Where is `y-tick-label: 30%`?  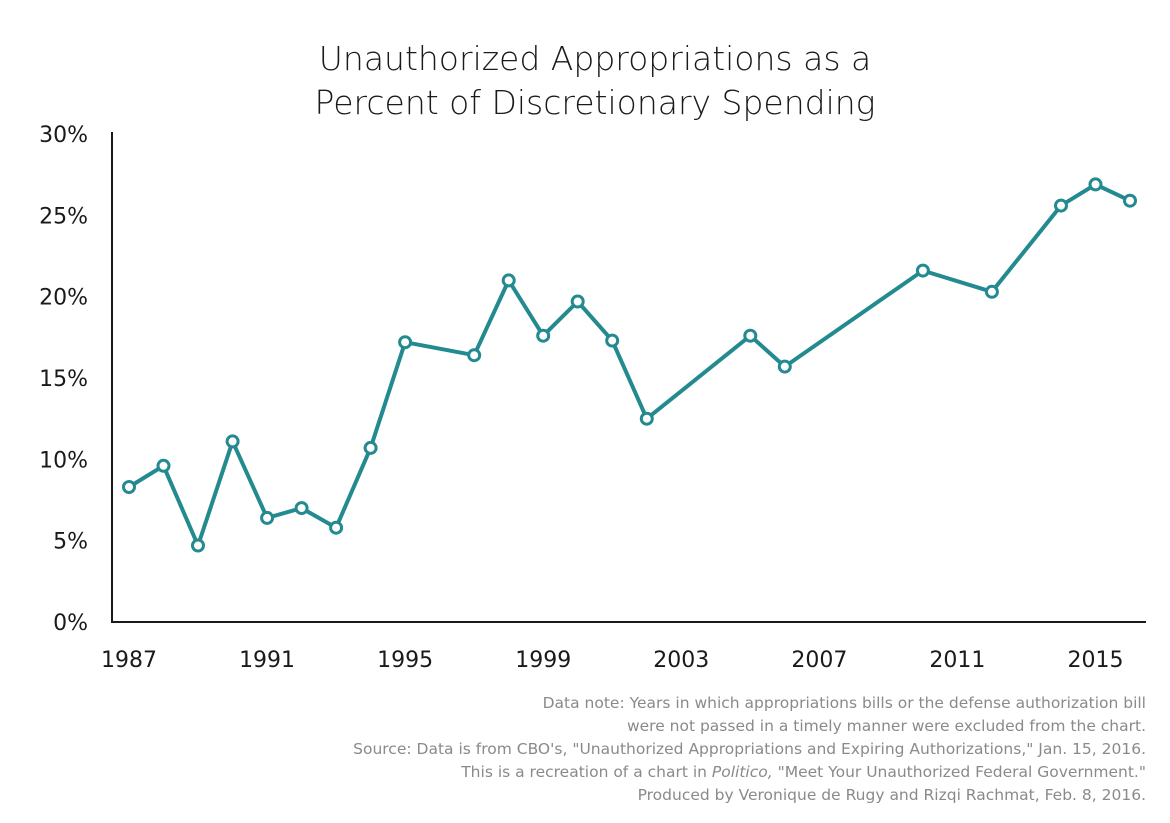
y-tick-label: 30% is located at coordinates (63, 135).